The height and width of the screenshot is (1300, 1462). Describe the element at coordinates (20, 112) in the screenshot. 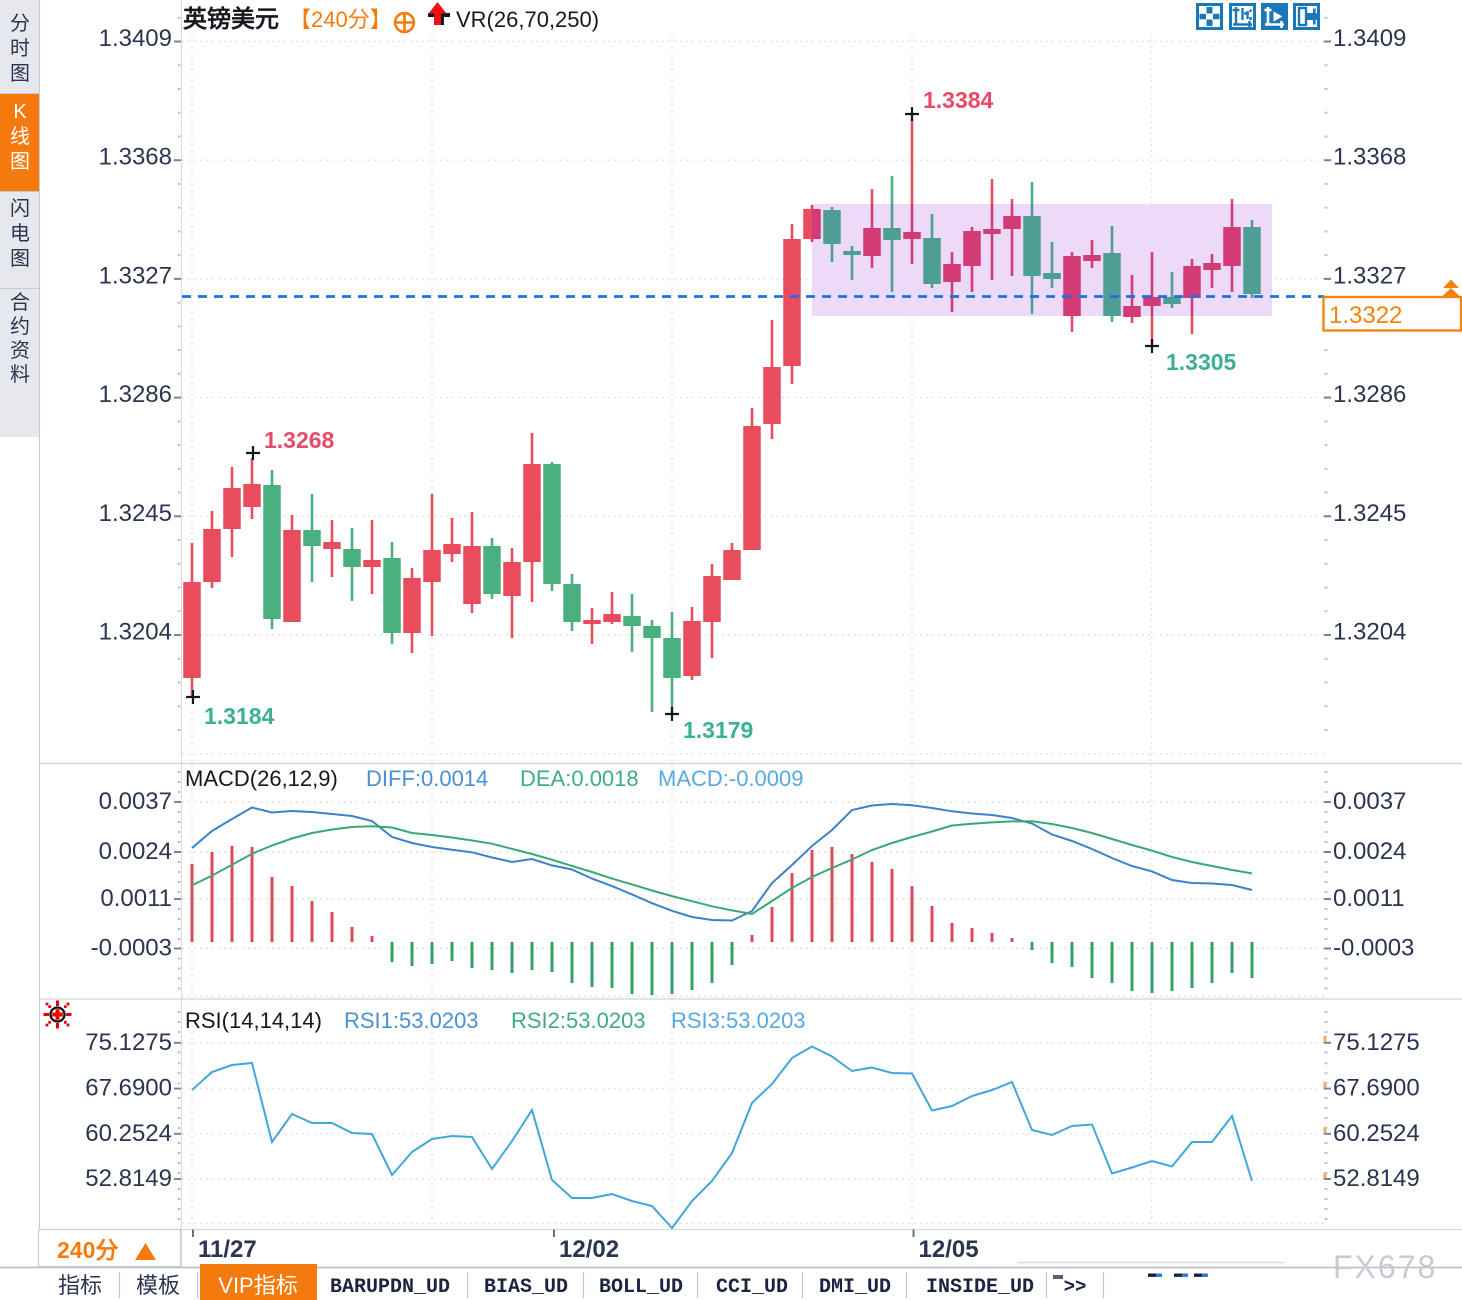

I see `svg-text: K` at that location.